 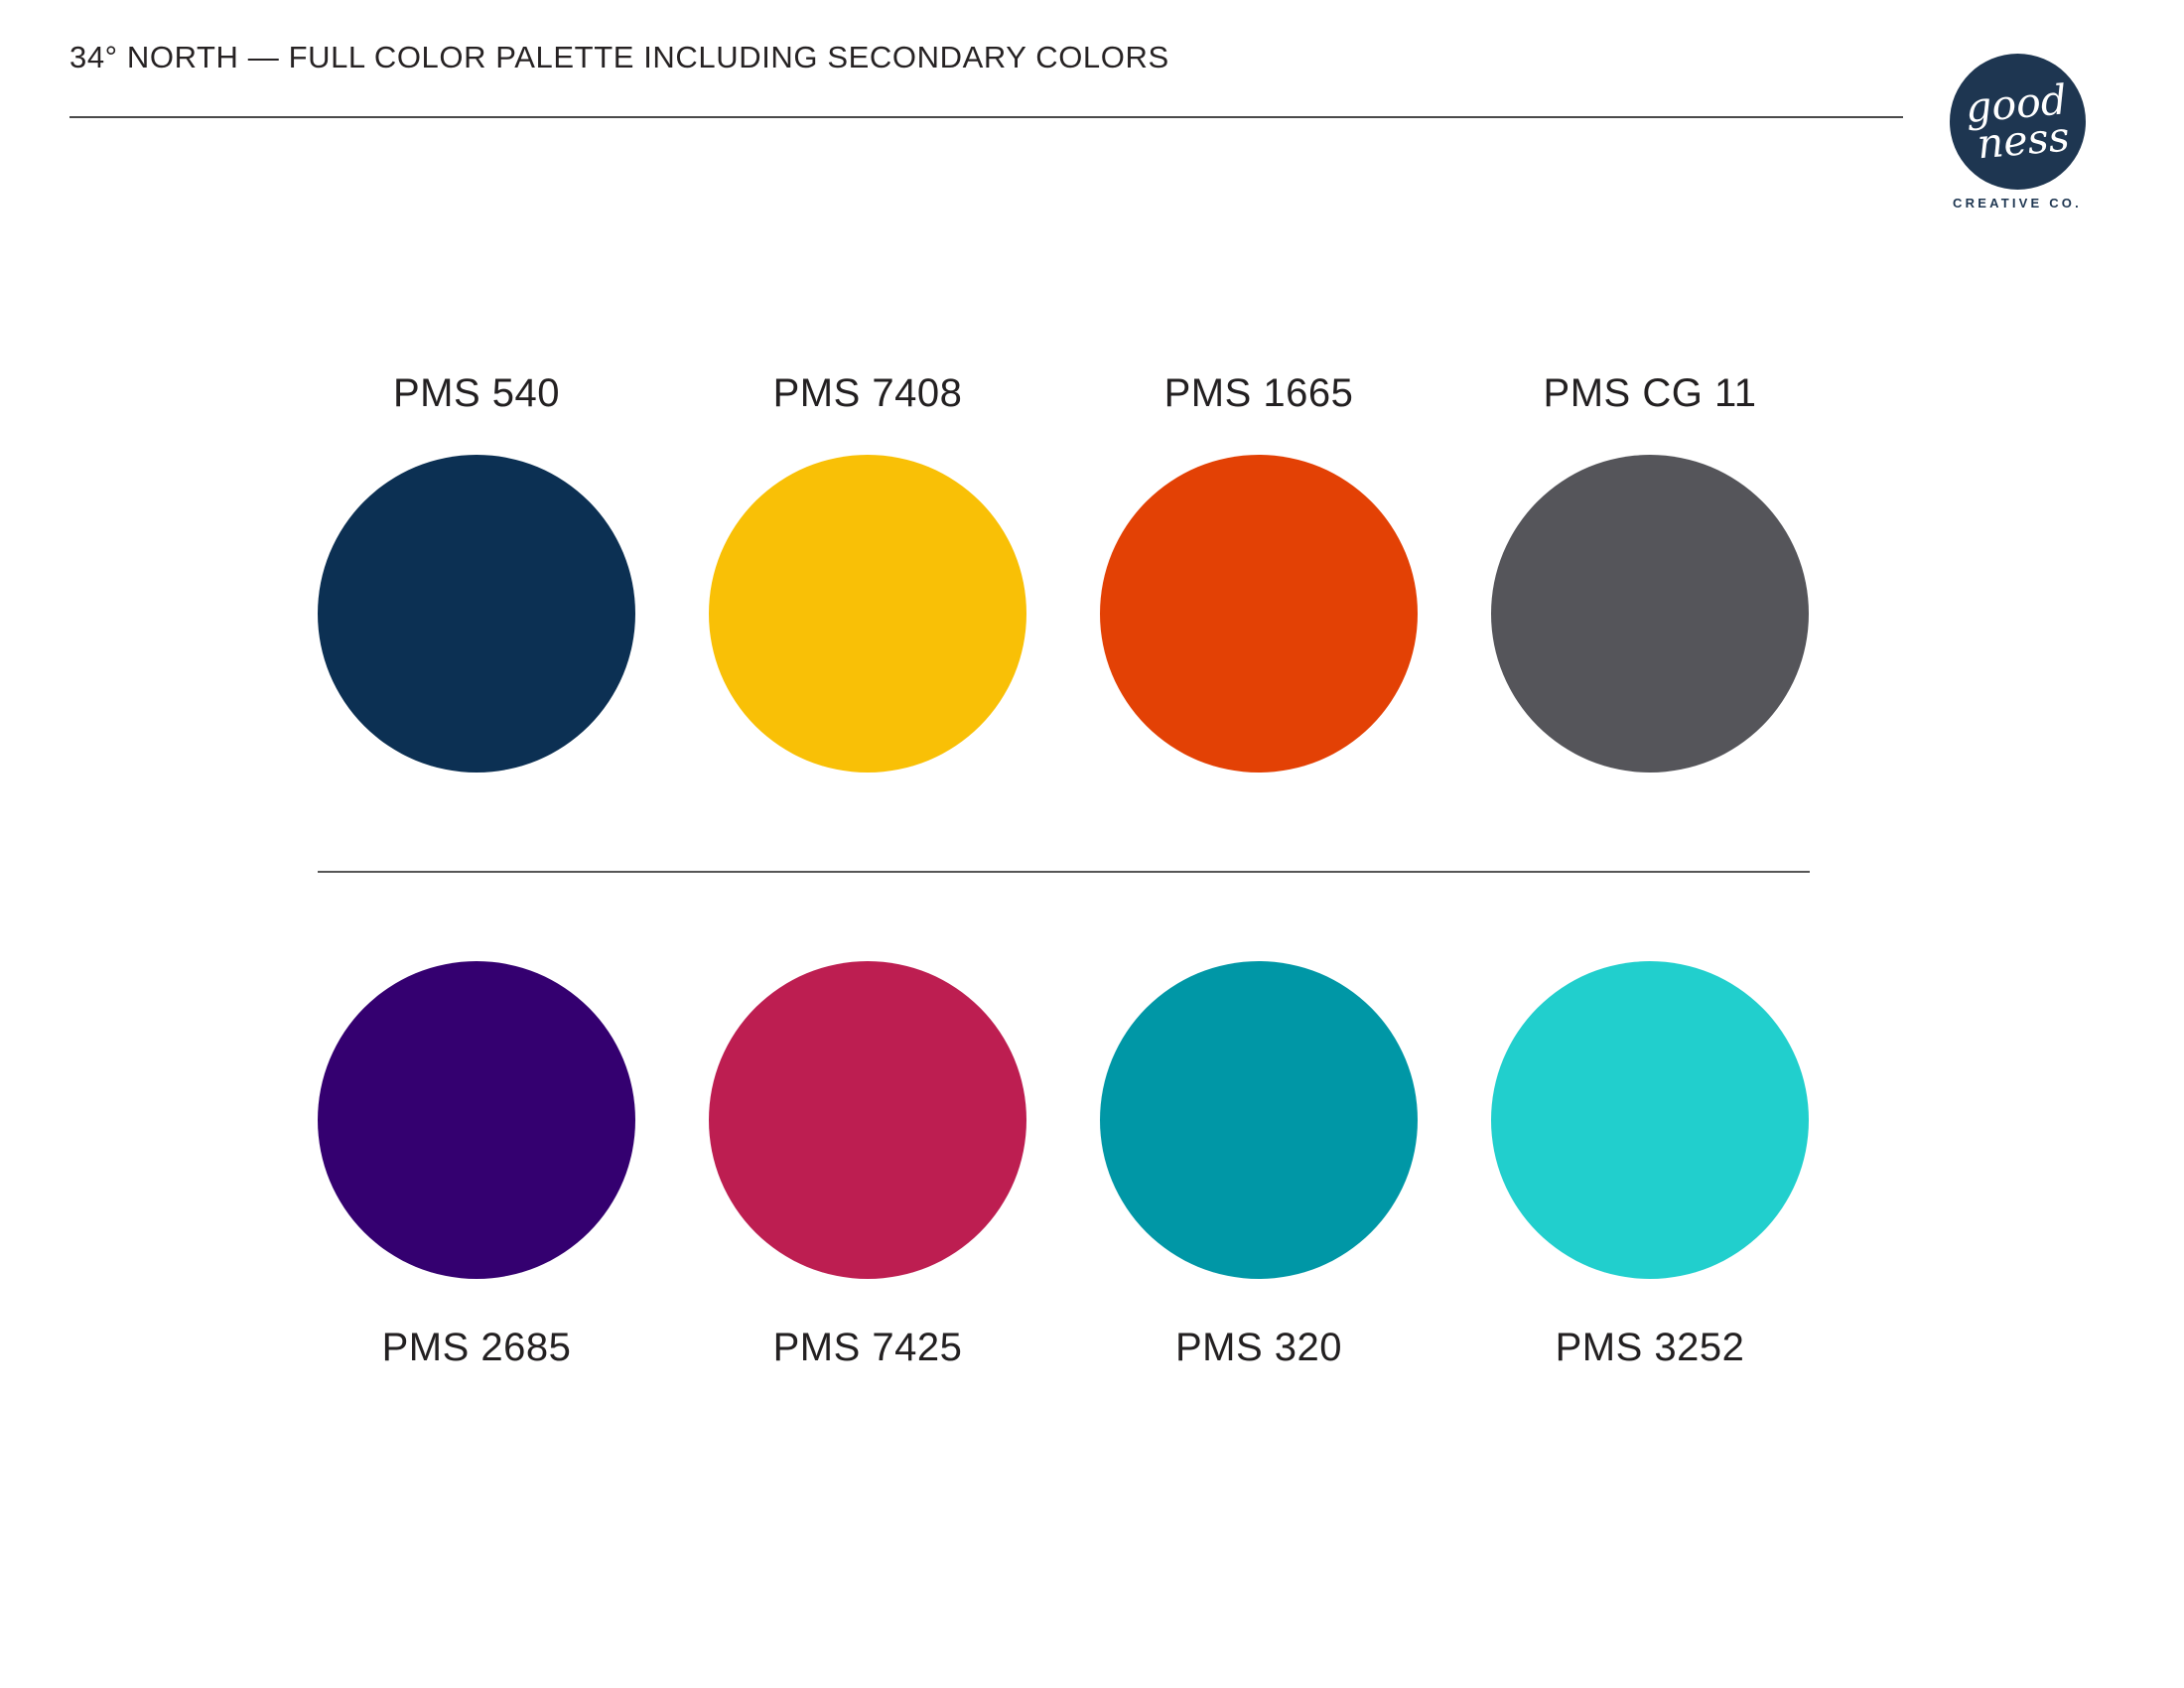 I want to click on swatch-pms-320: PMS 320, so click(x=1259, y=1166).